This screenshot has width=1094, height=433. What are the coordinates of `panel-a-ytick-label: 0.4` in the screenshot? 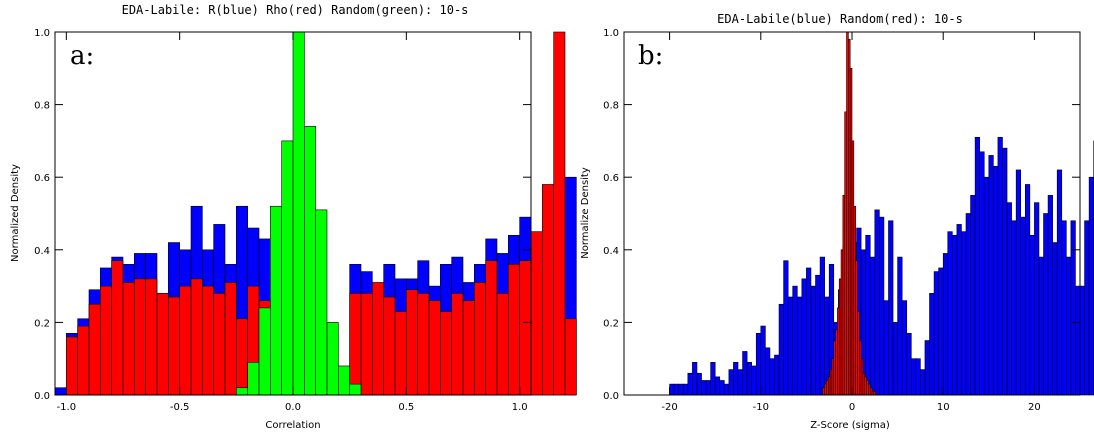 It's located at (42, 251).